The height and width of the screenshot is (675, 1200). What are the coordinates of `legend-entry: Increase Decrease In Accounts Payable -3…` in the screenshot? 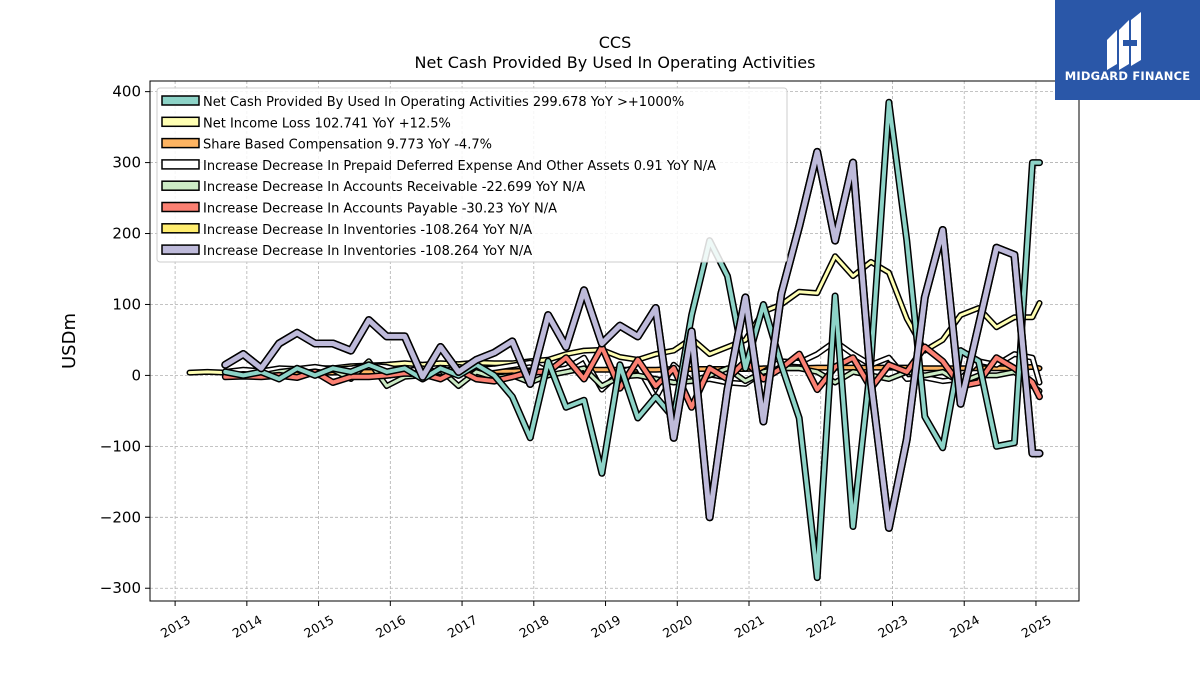 It's located at (380, 209).